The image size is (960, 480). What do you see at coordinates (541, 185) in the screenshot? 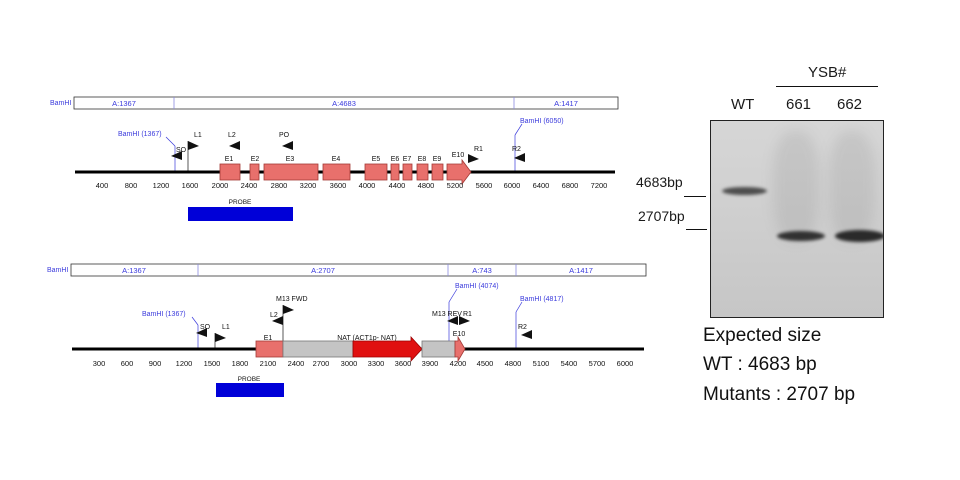
I see `ruler-tick: 6400` at bounding box center [541, 185].